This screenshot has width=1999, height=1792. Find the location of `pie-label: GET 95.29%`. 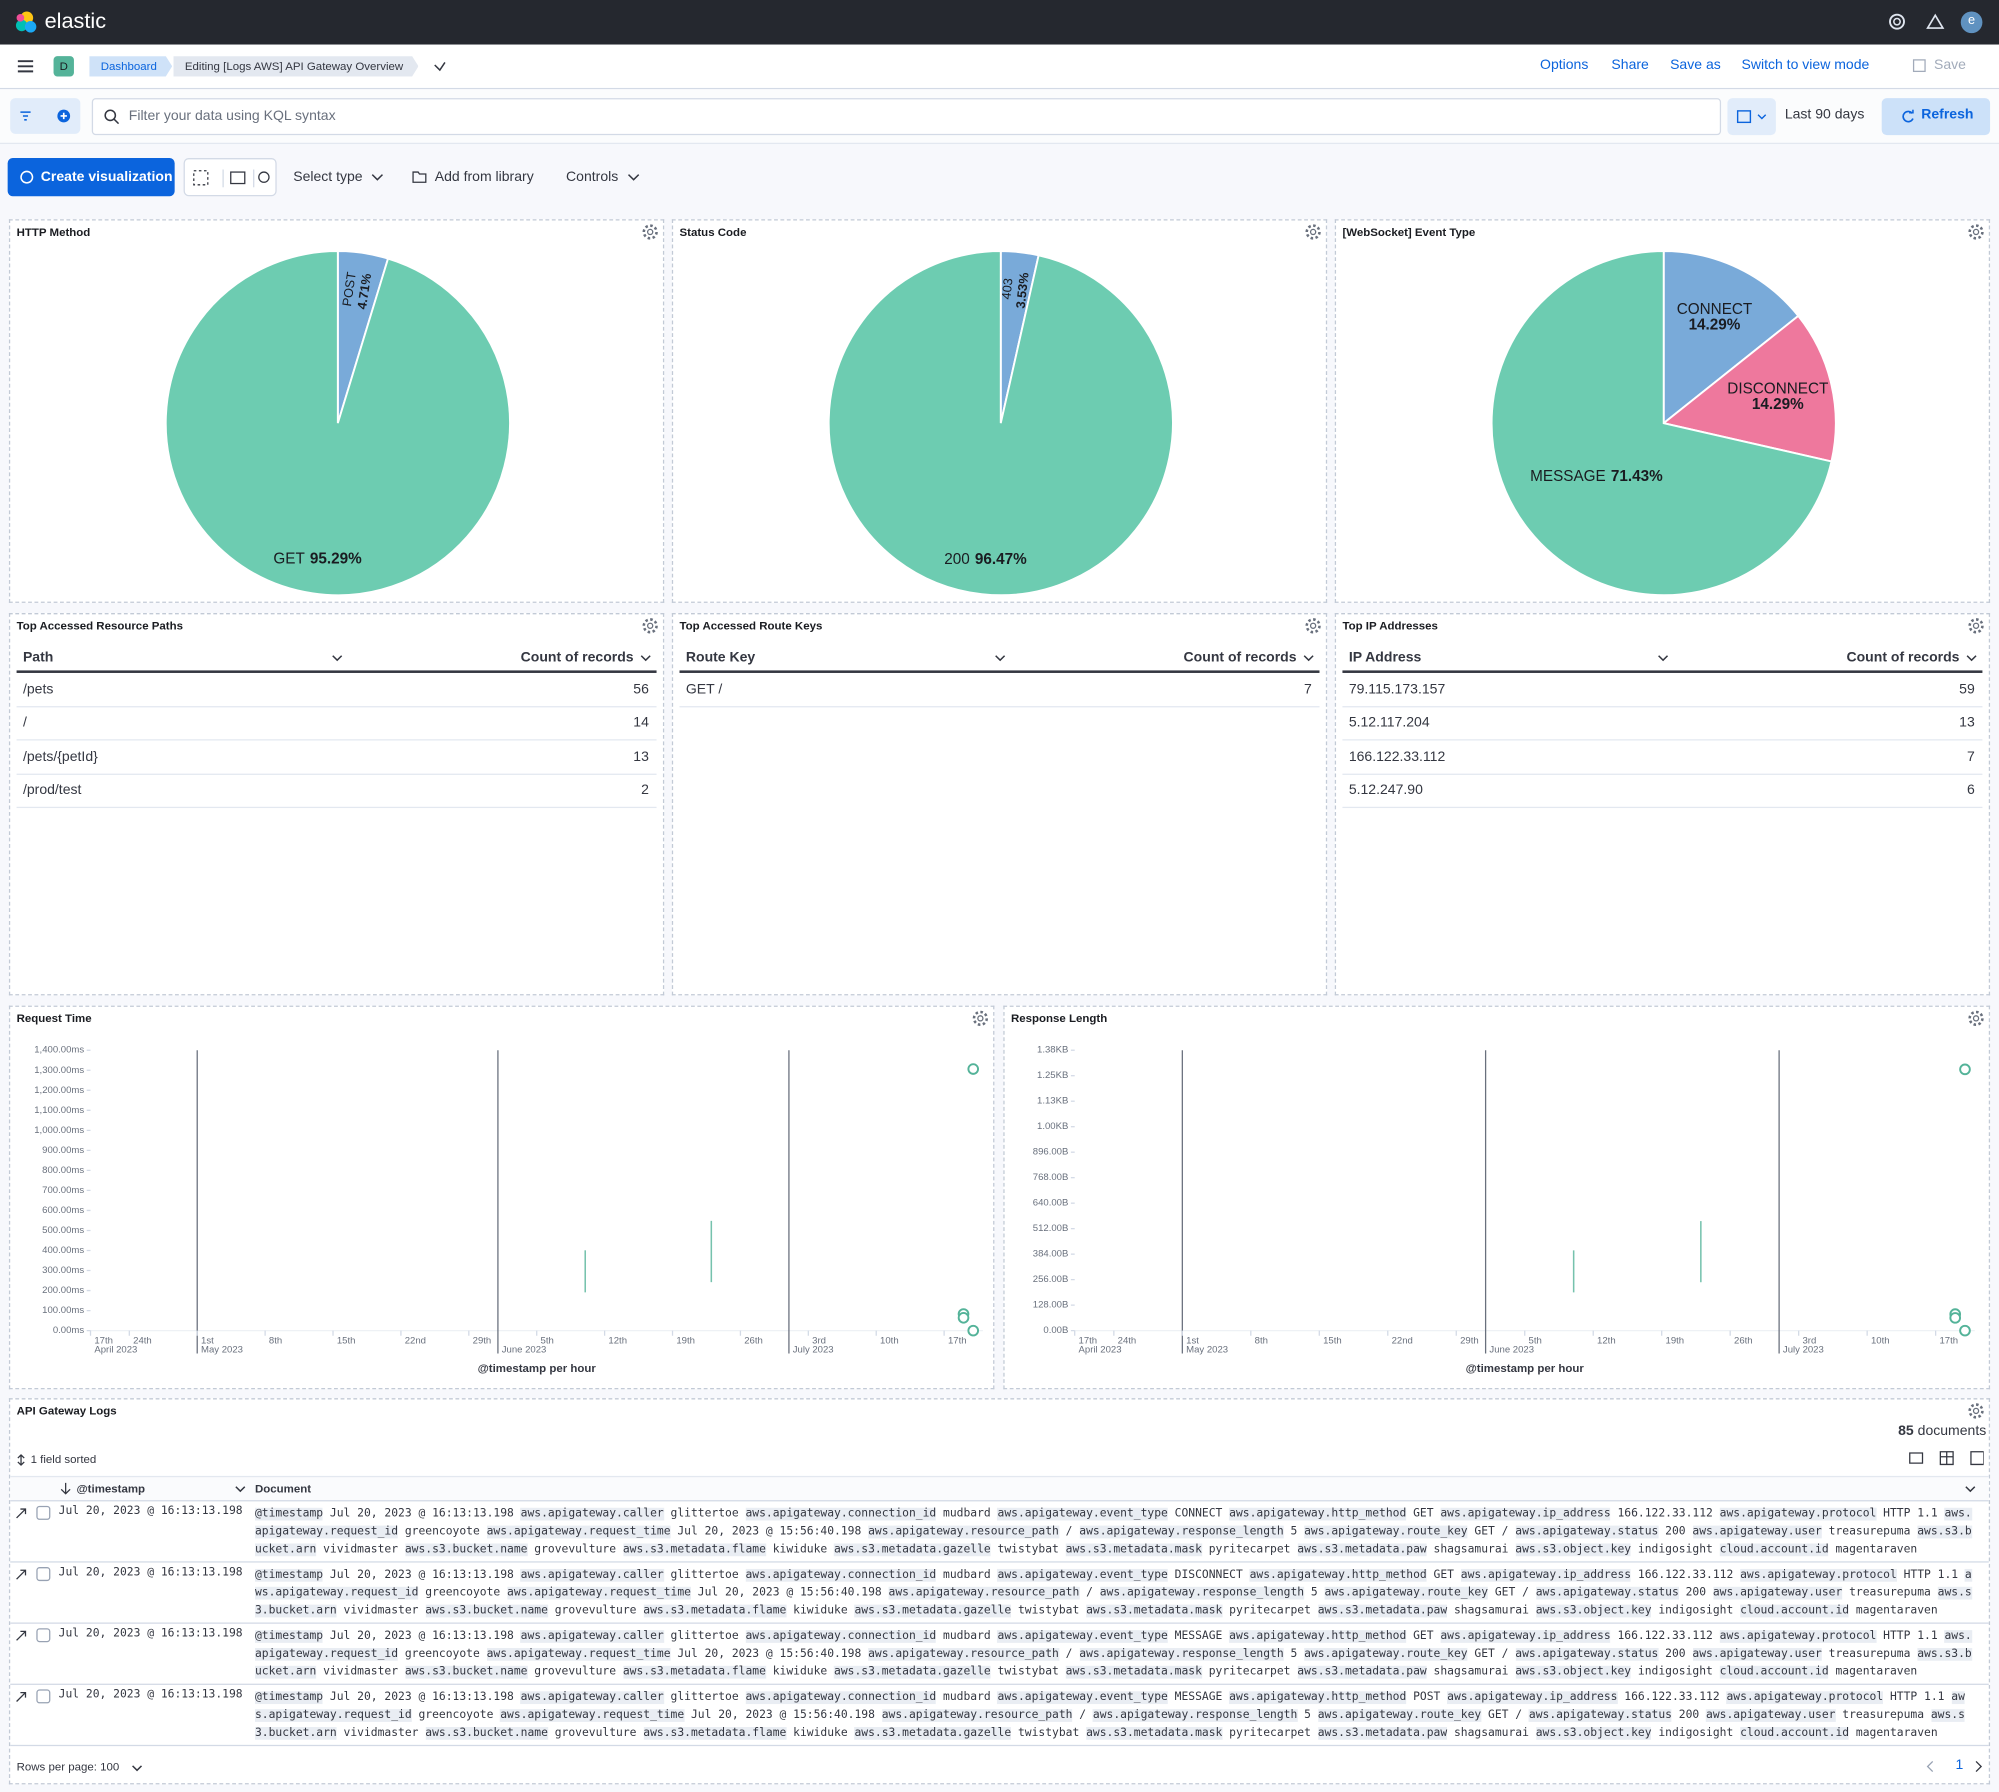

pie-label: GET 95.29% is located at coordinates (317, 558).